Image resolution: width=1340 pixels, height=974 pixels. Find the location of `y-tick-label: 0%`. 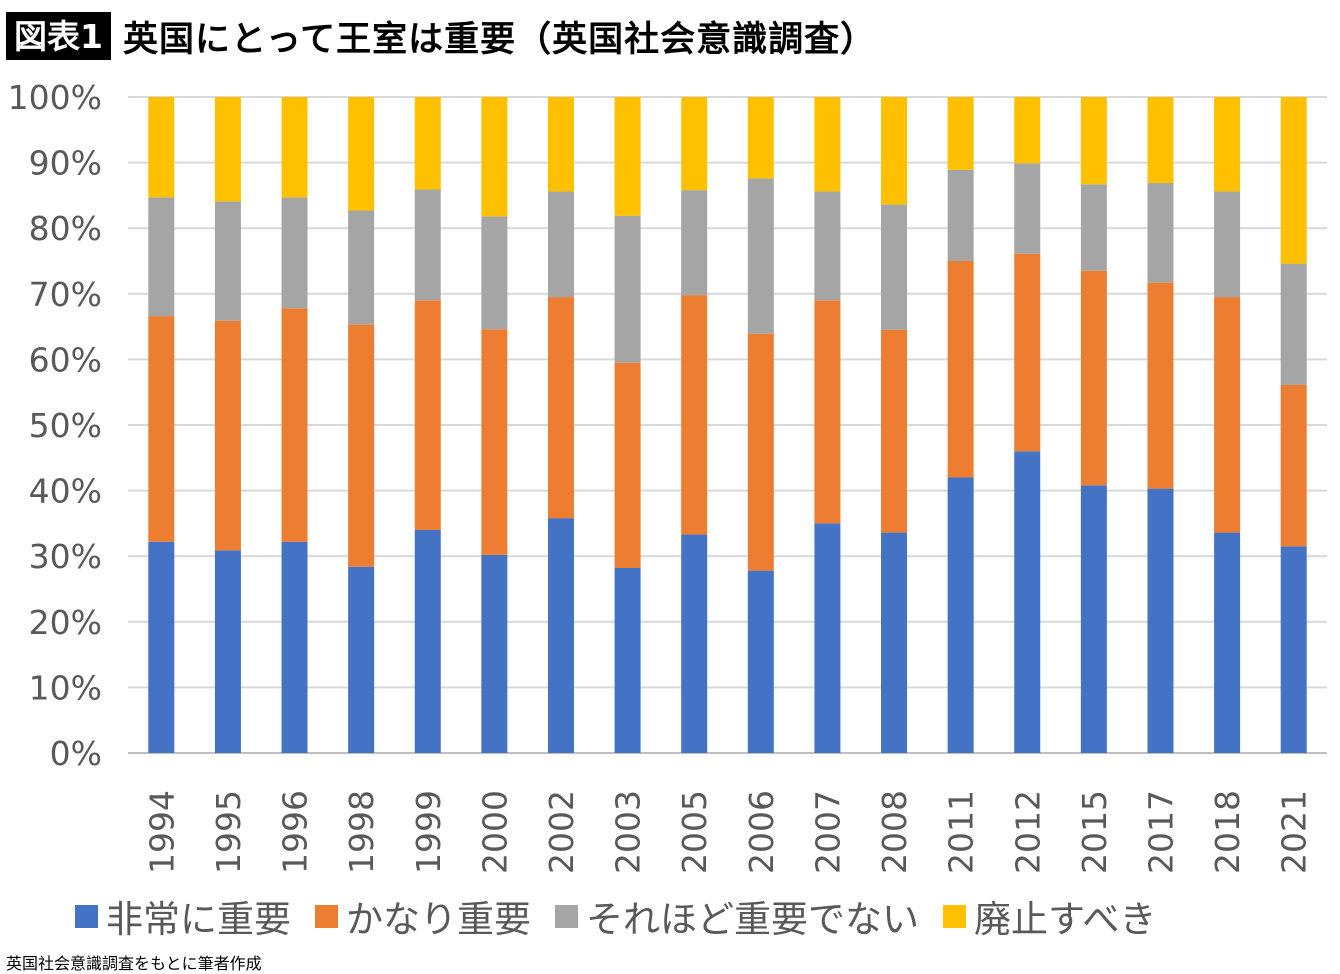

y-tick-label: 0% is located at coordinates (76, 753).